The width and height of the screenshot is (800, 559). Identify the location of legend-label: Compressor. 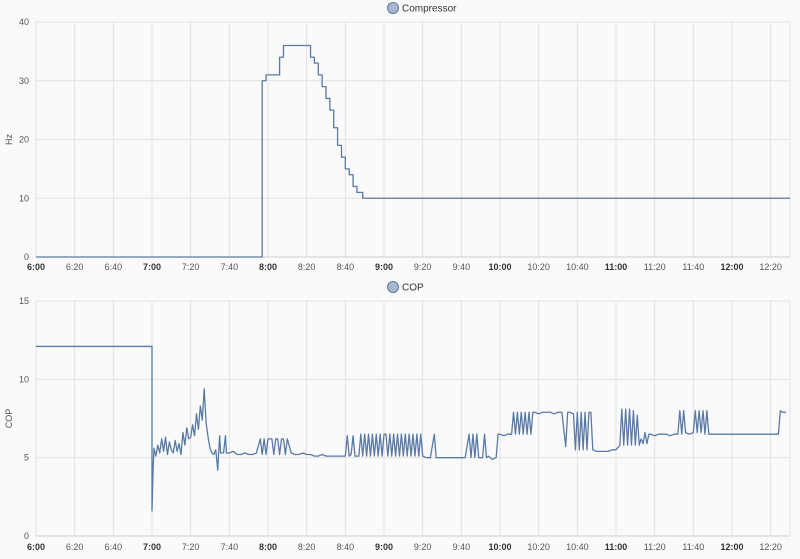
(429, 9).